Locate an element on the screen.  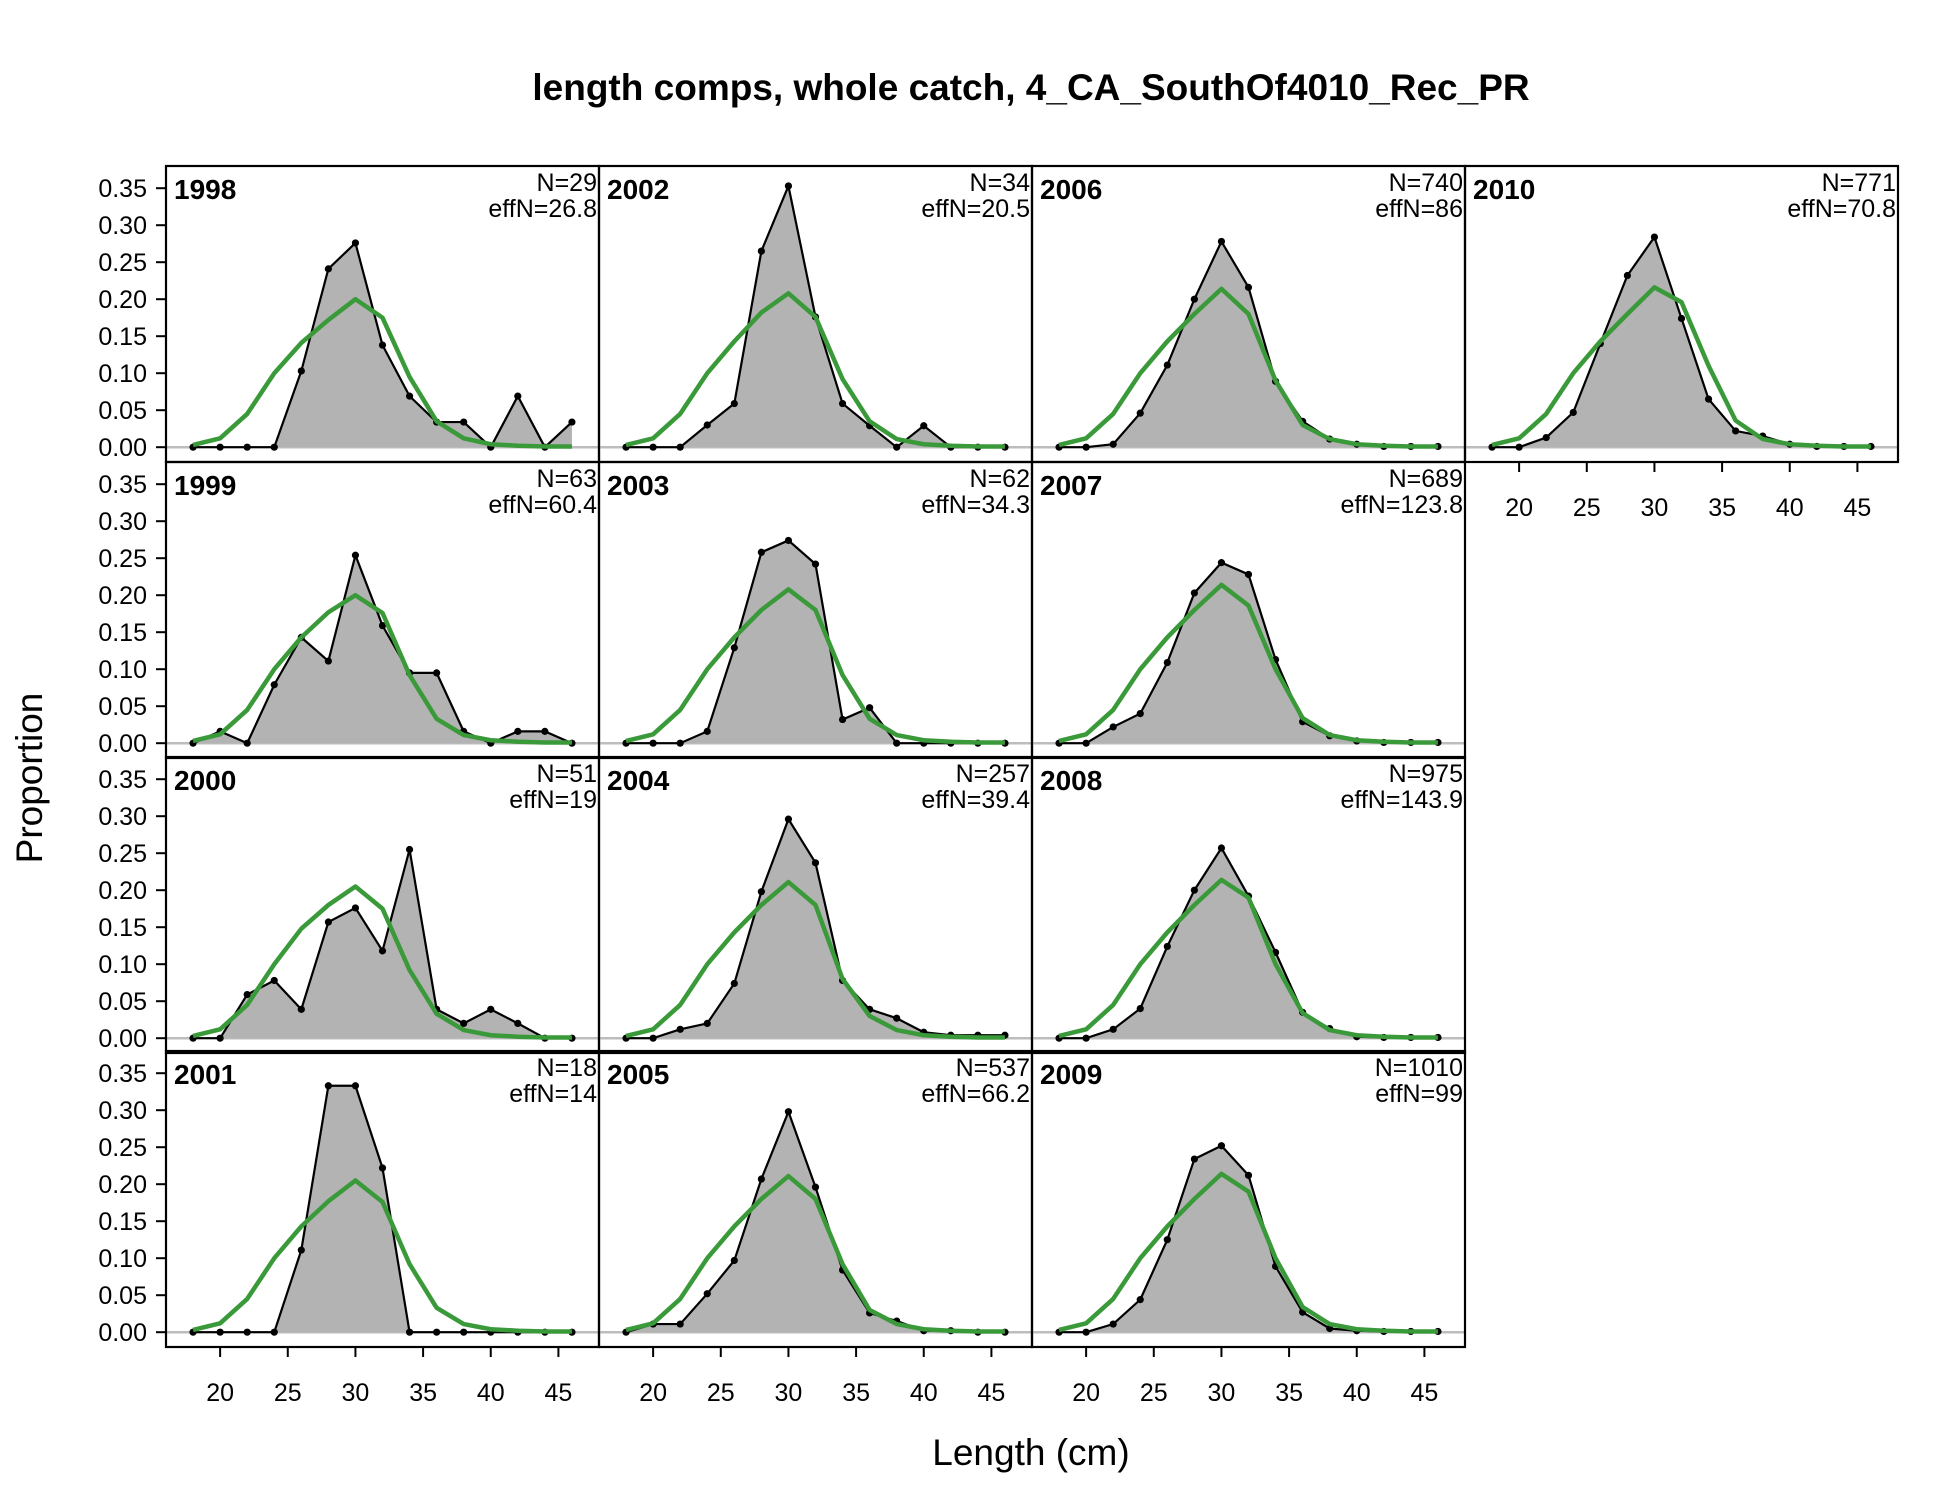
panel-n-label: N=257 is located at coordinates (993, 774).